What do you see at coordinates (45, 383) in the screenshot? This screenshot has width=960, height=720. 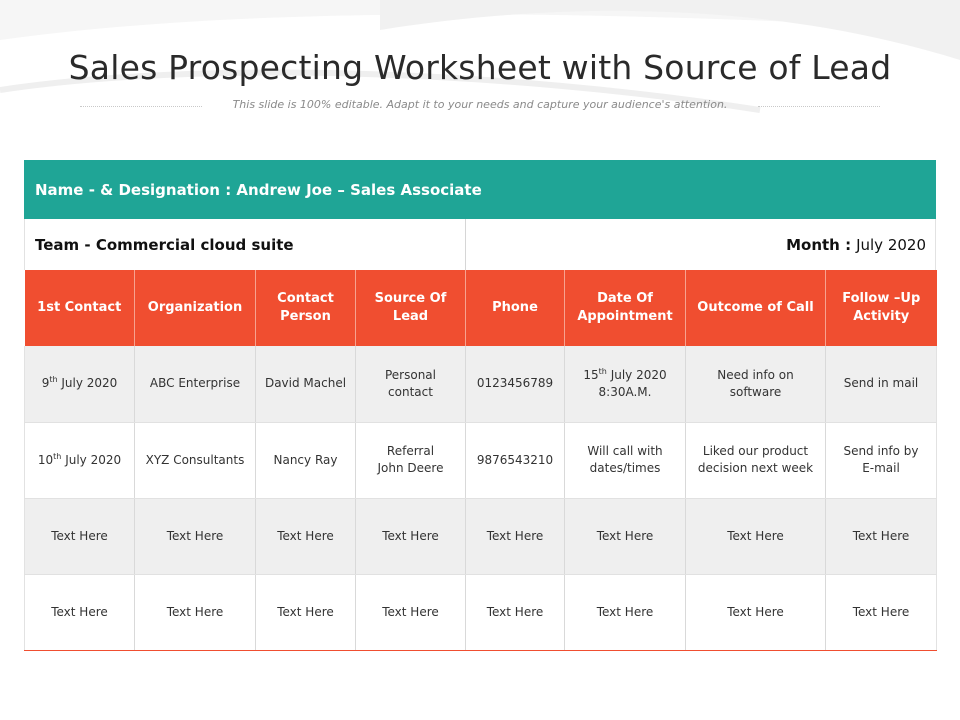 I see `cell-text: 9` at bounding box center [45, 383].